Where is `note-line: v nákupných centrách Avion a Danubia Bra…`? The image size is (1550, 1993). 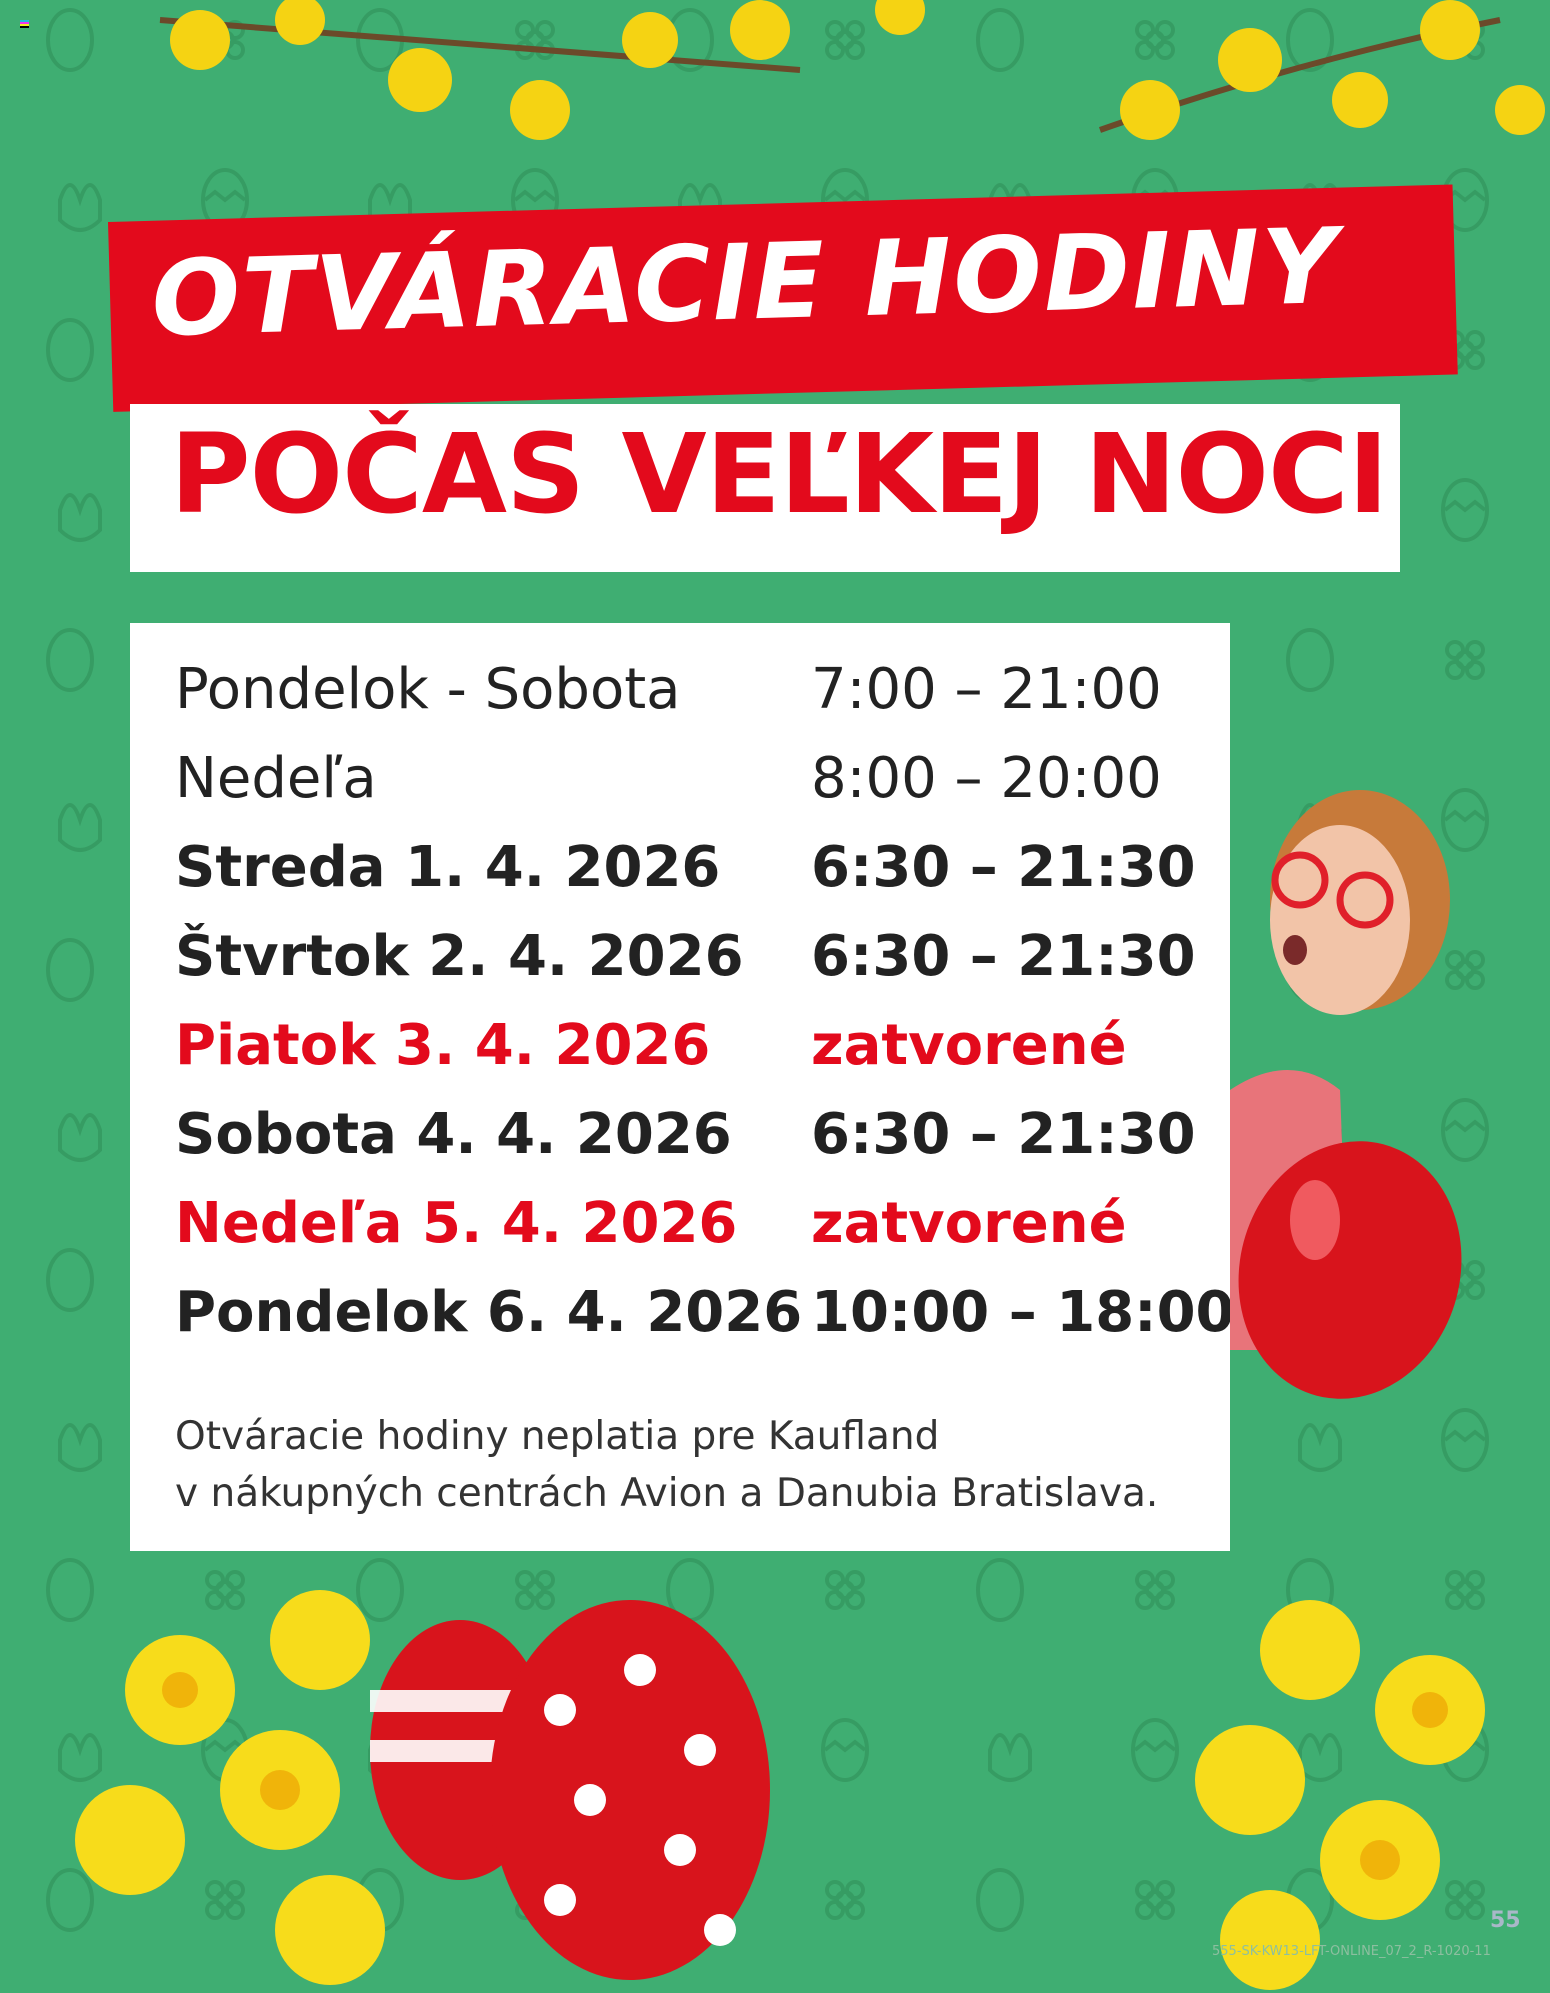 note-line: v nákupných centrách Avion a Danubia Bra… is located at coordinates (667, 1493).